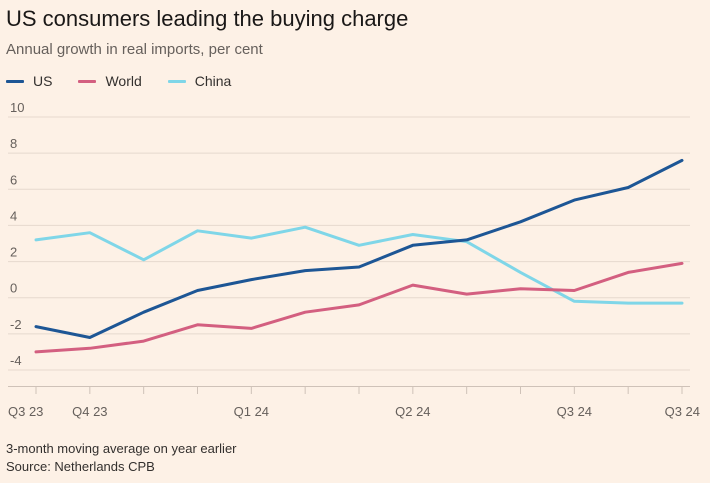 This screenshot has width=710, height=483. I want to click on y-tick-label: 6, so click(13, 179).